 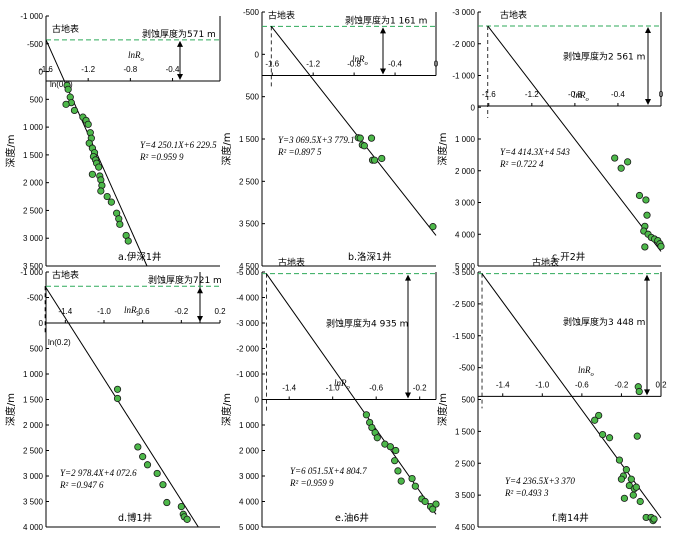 What do you see at coordinates (247, 272) in the screenshot?
I see `y-tick-label: -5 000` at bounding box center [247, 272].